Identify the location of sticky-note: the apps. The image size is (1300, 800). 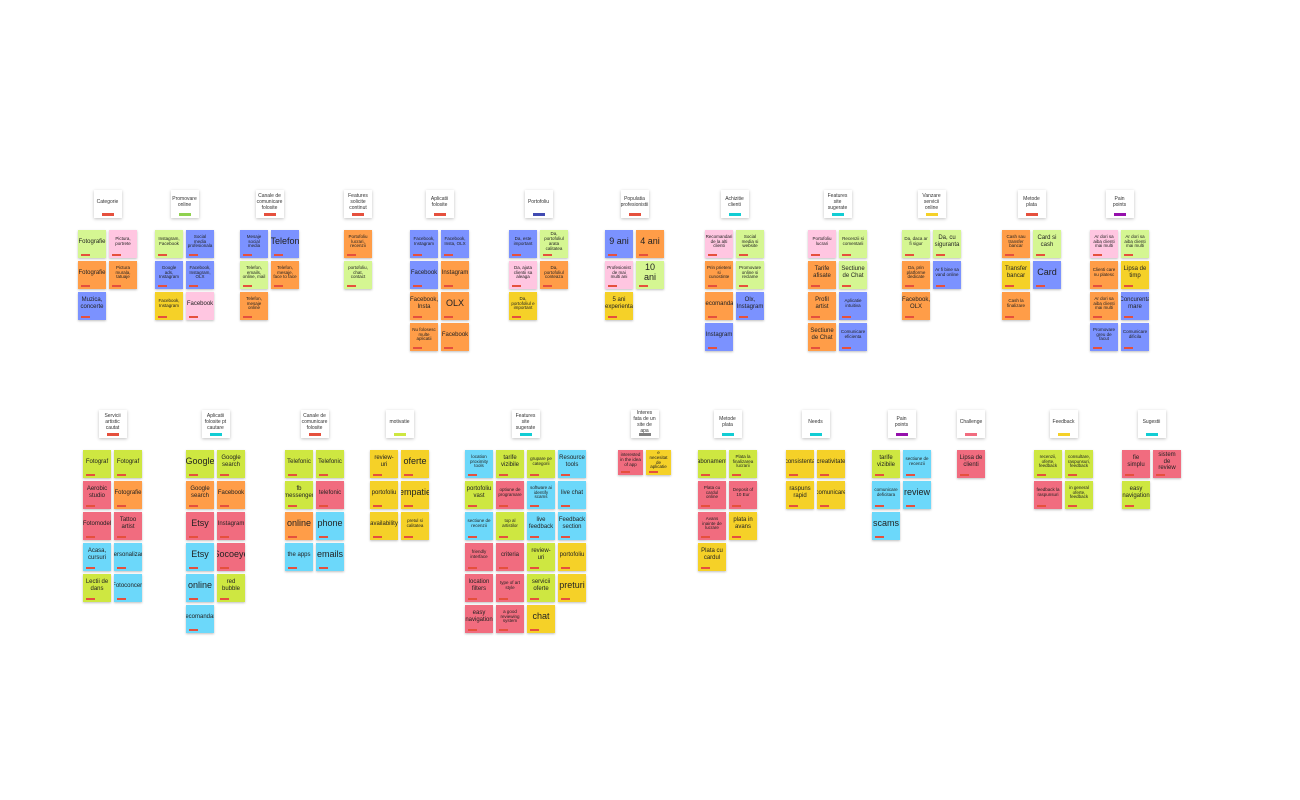
(299, 557).